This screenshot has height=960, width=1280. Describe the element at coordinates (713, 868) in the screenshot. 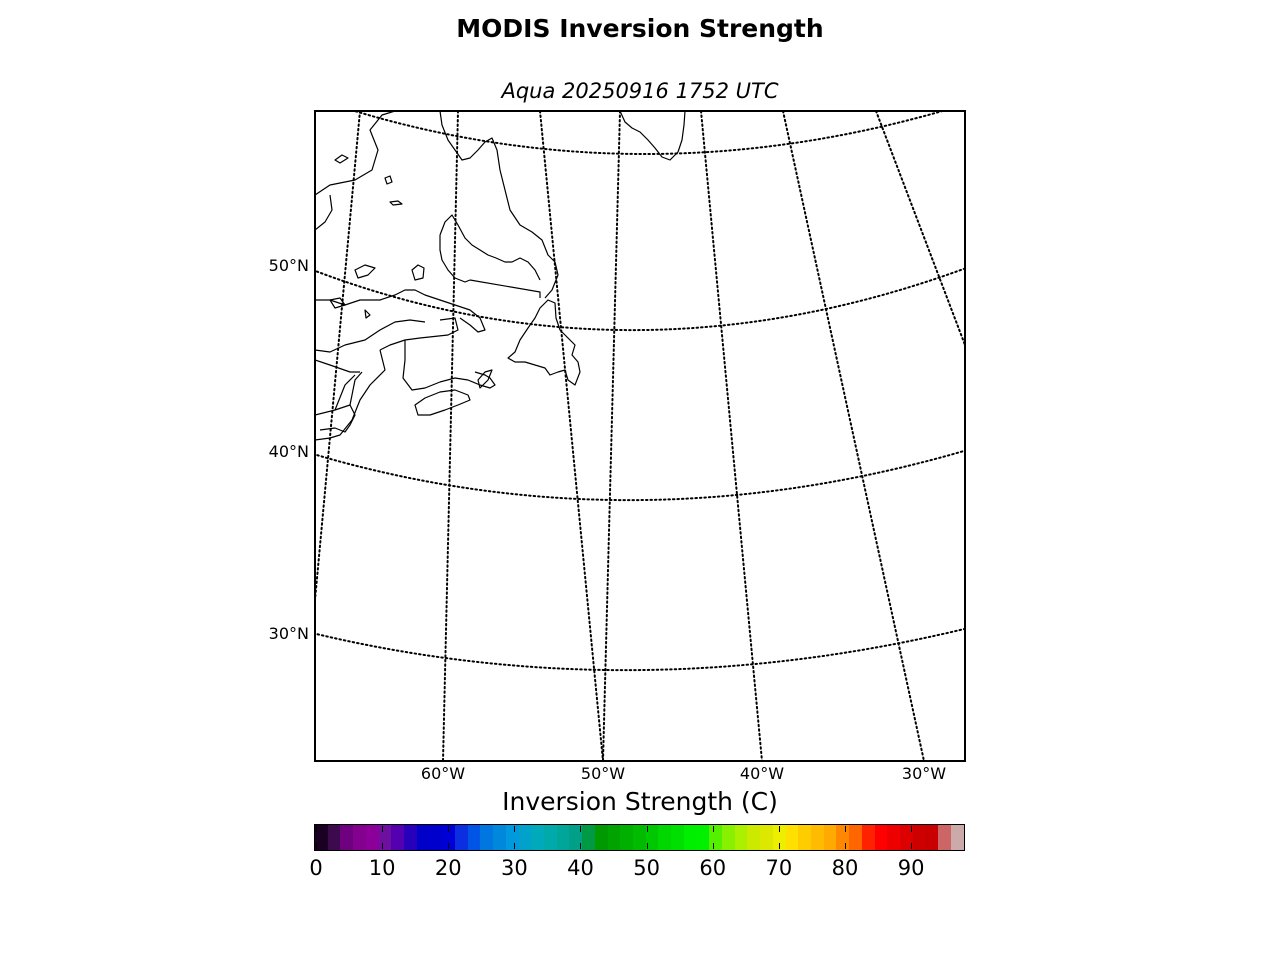

I see `colorbar-tick-label: 60` at that location.